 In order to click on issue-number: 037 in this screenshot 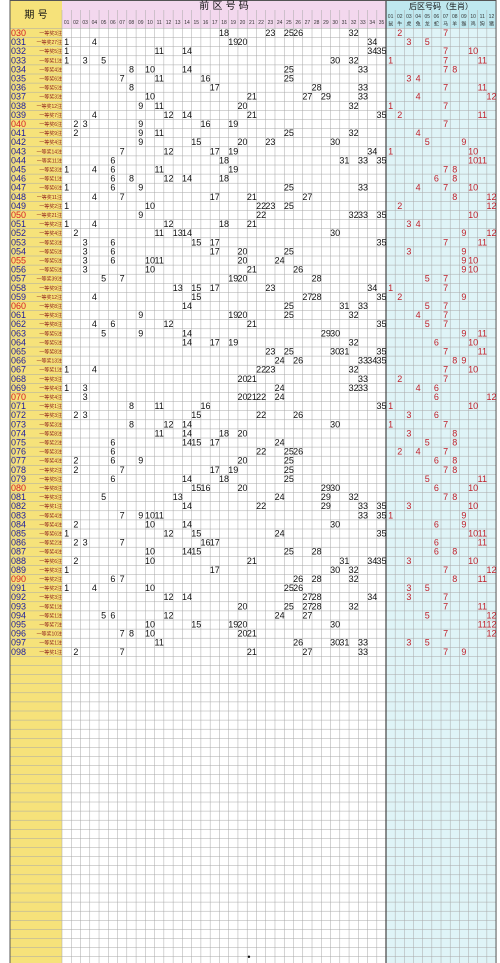, I will do `click(18, 97)`.